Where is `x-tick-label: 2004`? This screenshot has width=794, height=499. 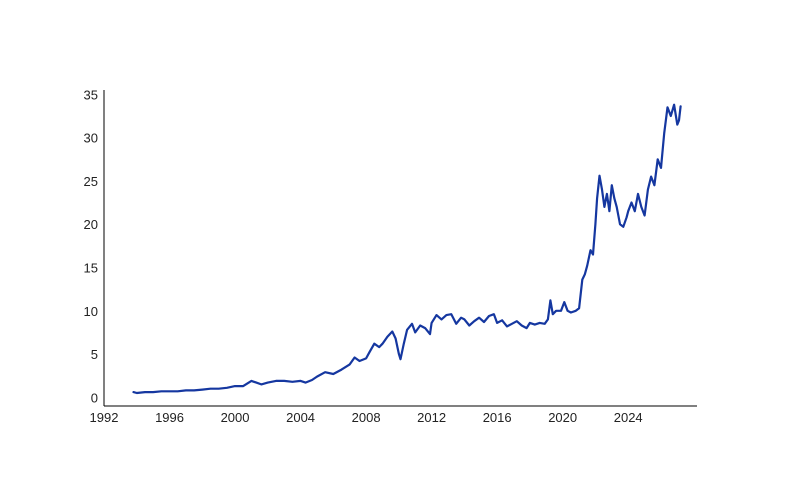
x-tick-label: 2004 is located at coordinates (300, 417).